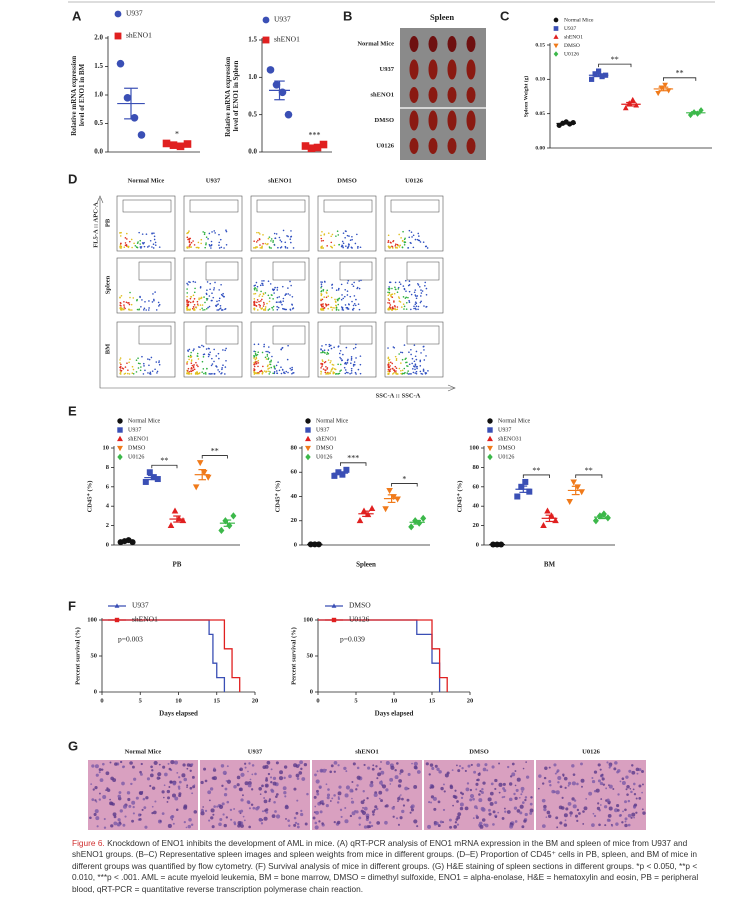 Image resolution: width=732 pixels, height=901 pixels. Describe the element at coordinates (452, 69) in the screenshot. I see `spleen` at that location.